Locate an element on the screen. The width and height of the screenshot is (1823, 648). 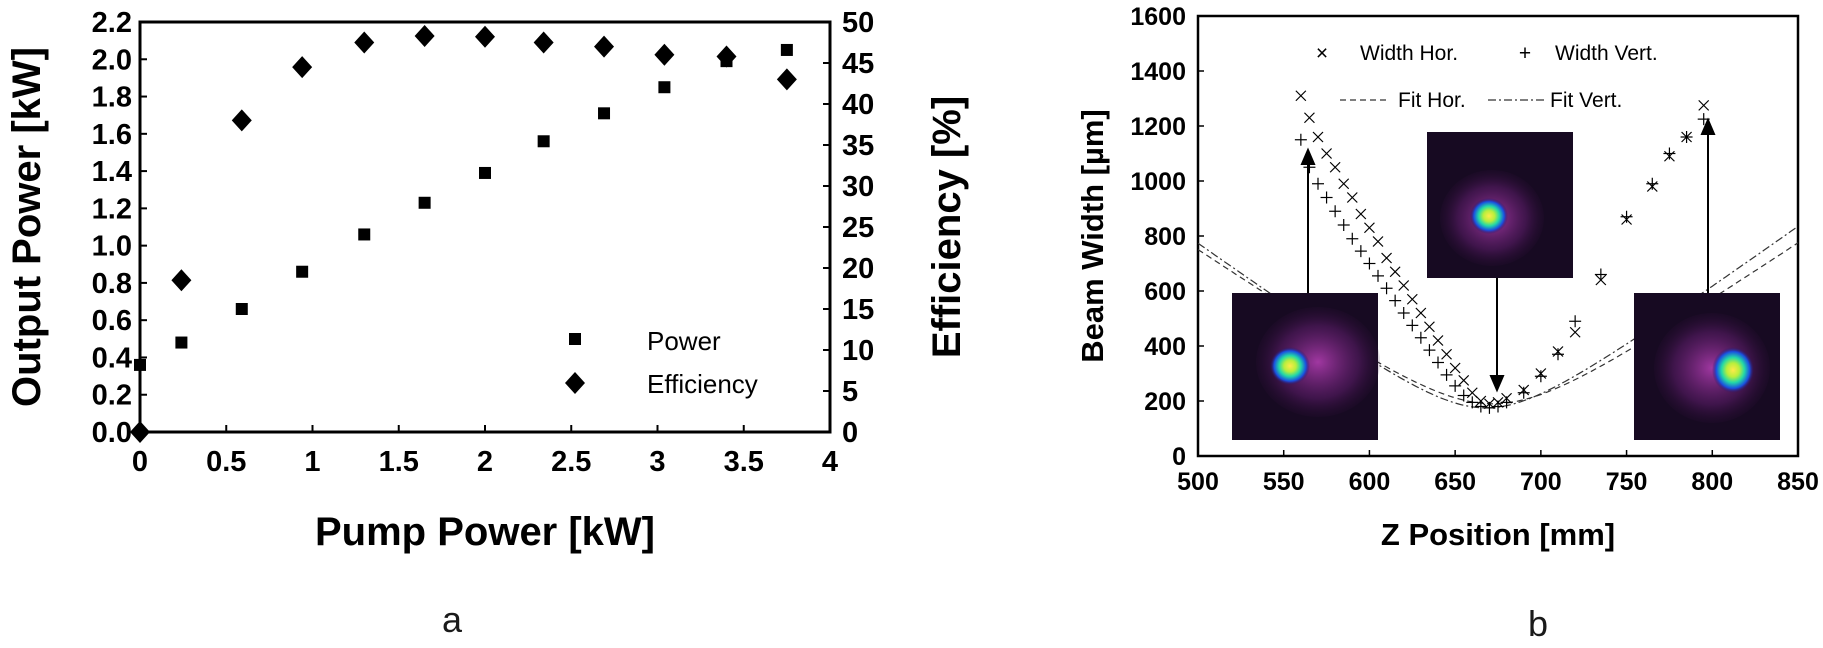
x-tick-label: 0.5 is located at coordinates (226, 462).